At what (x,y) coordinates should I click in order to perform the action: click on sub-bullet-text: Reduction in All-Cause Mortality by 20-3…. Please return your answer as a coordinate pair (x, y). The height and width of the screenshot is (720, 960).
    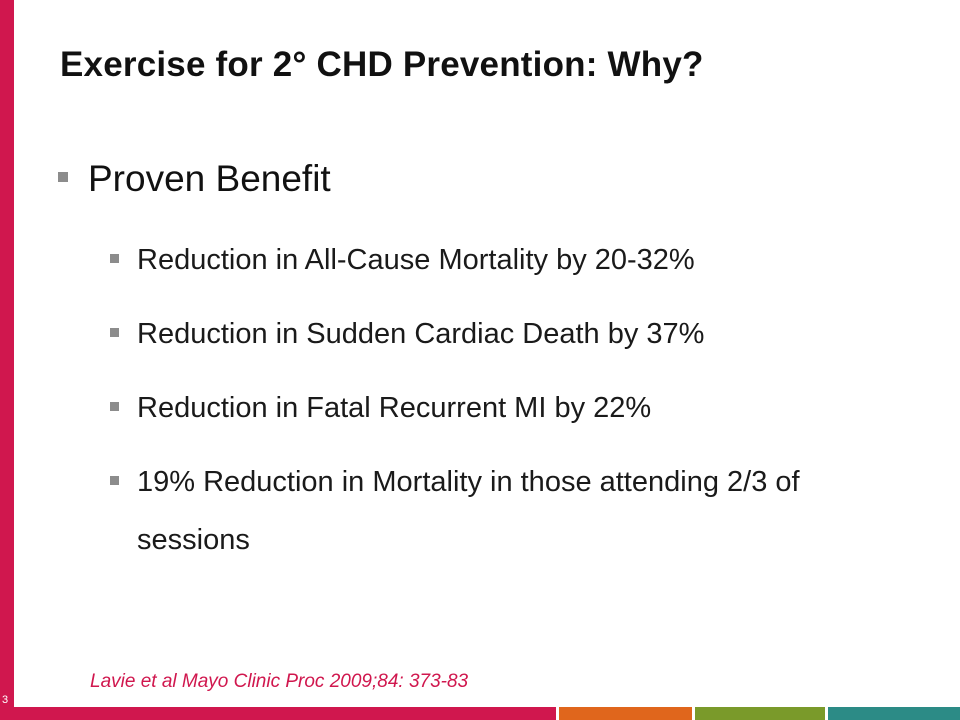
    Looking at the image, I should click on (416, 260).